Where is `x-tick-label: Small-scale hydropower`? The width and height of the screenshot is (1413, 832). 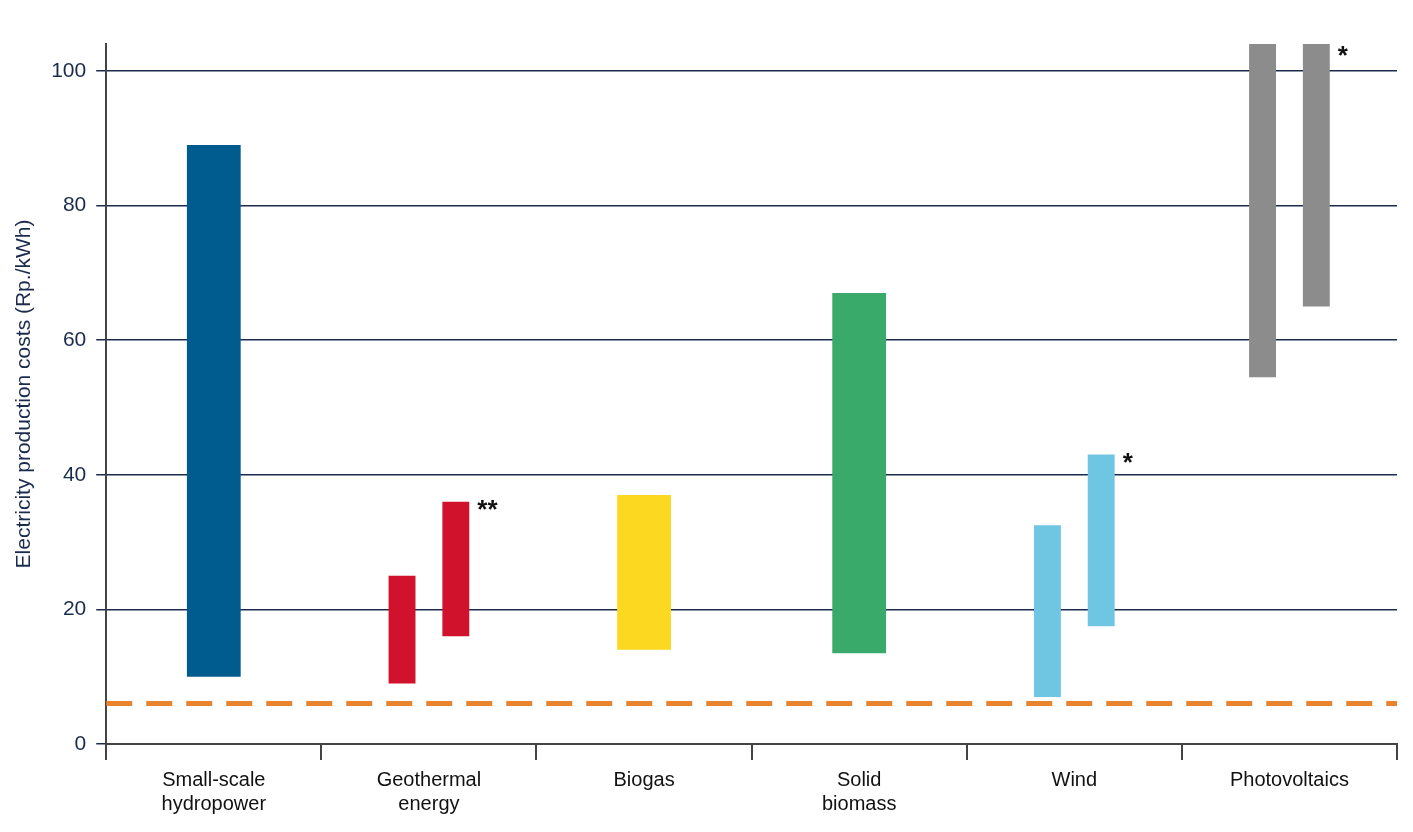 x-tick-label: Small-scale hydropower is located at coordinates (214, 790).